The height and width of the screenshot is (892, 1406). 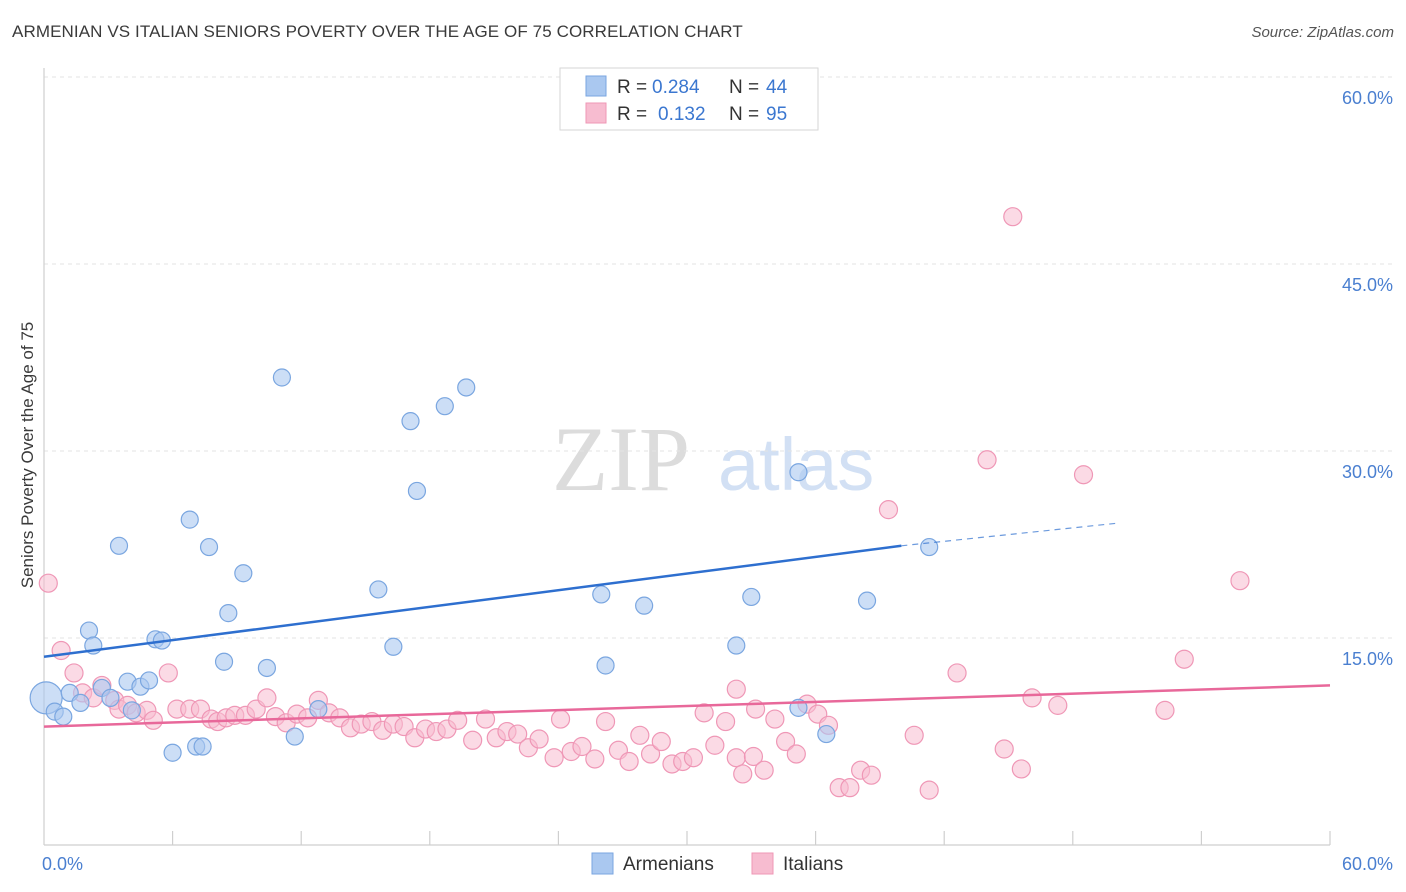 I want to click on italians-trend-line, so click(x=687, y=706).